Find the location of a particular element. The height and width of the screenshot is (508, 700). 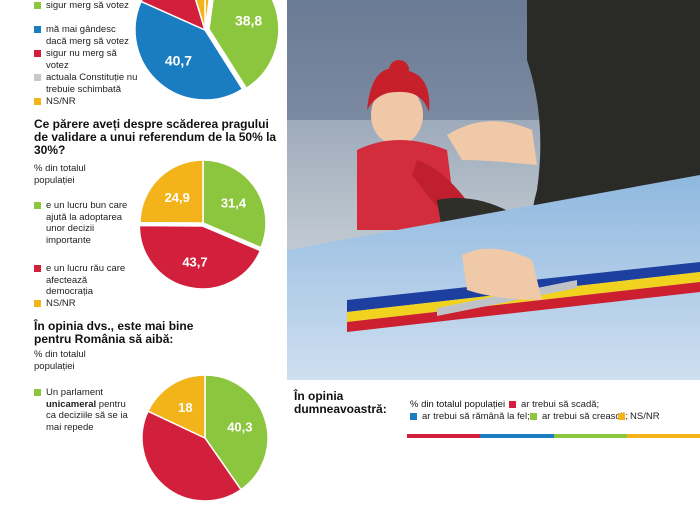

pie-data-label: 40,7 is located at coordinates (178, 61).